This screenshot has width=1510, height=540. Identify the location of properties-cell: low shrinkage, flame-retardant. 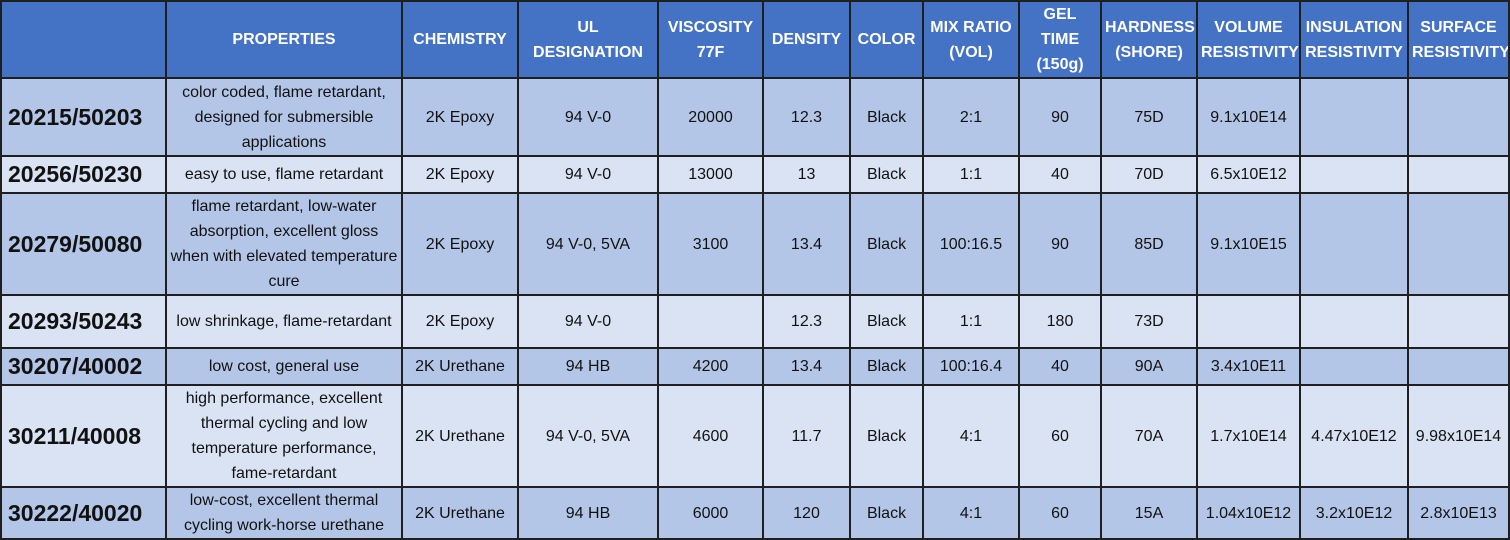
(284, 321).